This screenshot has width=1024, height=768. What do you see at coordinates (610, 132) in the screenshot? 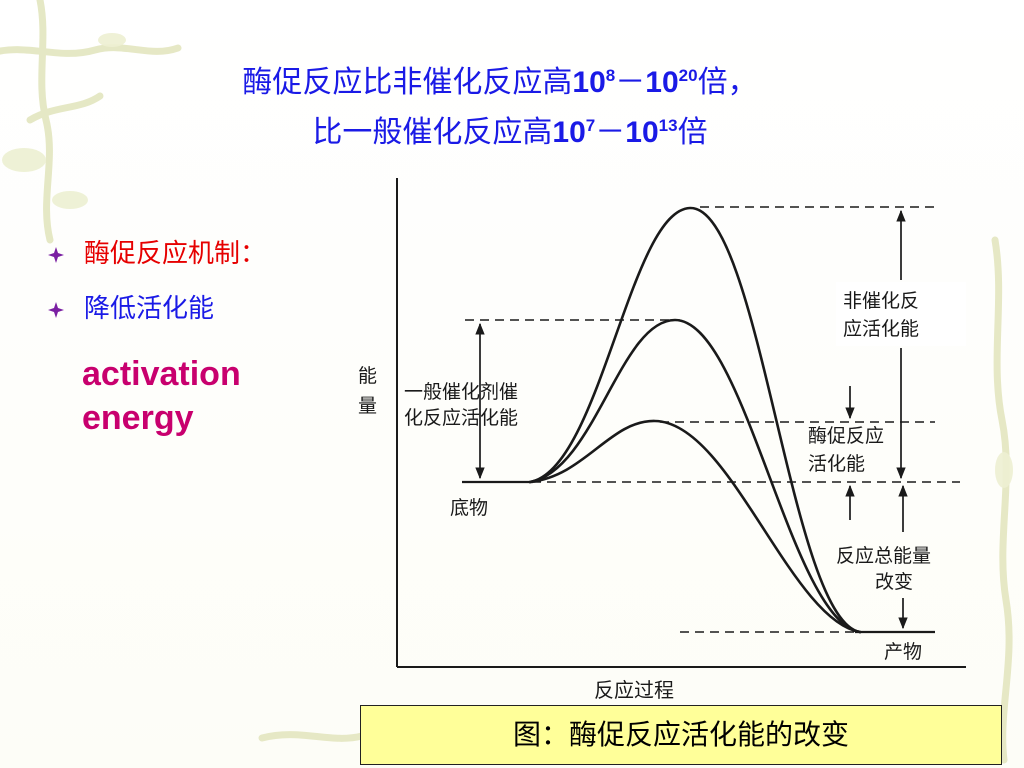
I see `title-line-2-dash: －` at bounding box center [610, 132].